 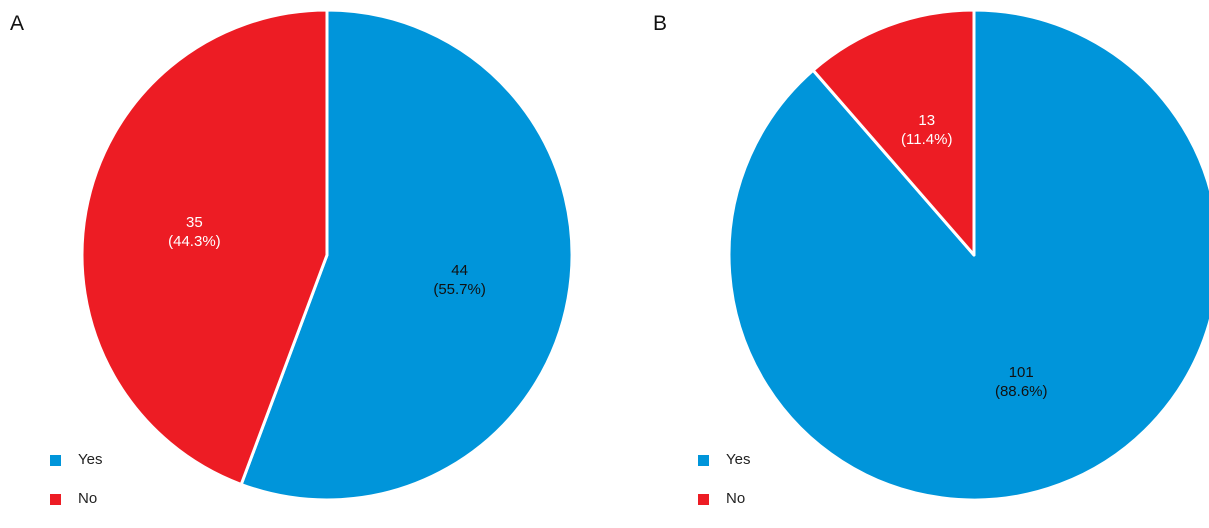 I want to click on slice-percent-label-no: (44.3%), so click(x=194, y=241).